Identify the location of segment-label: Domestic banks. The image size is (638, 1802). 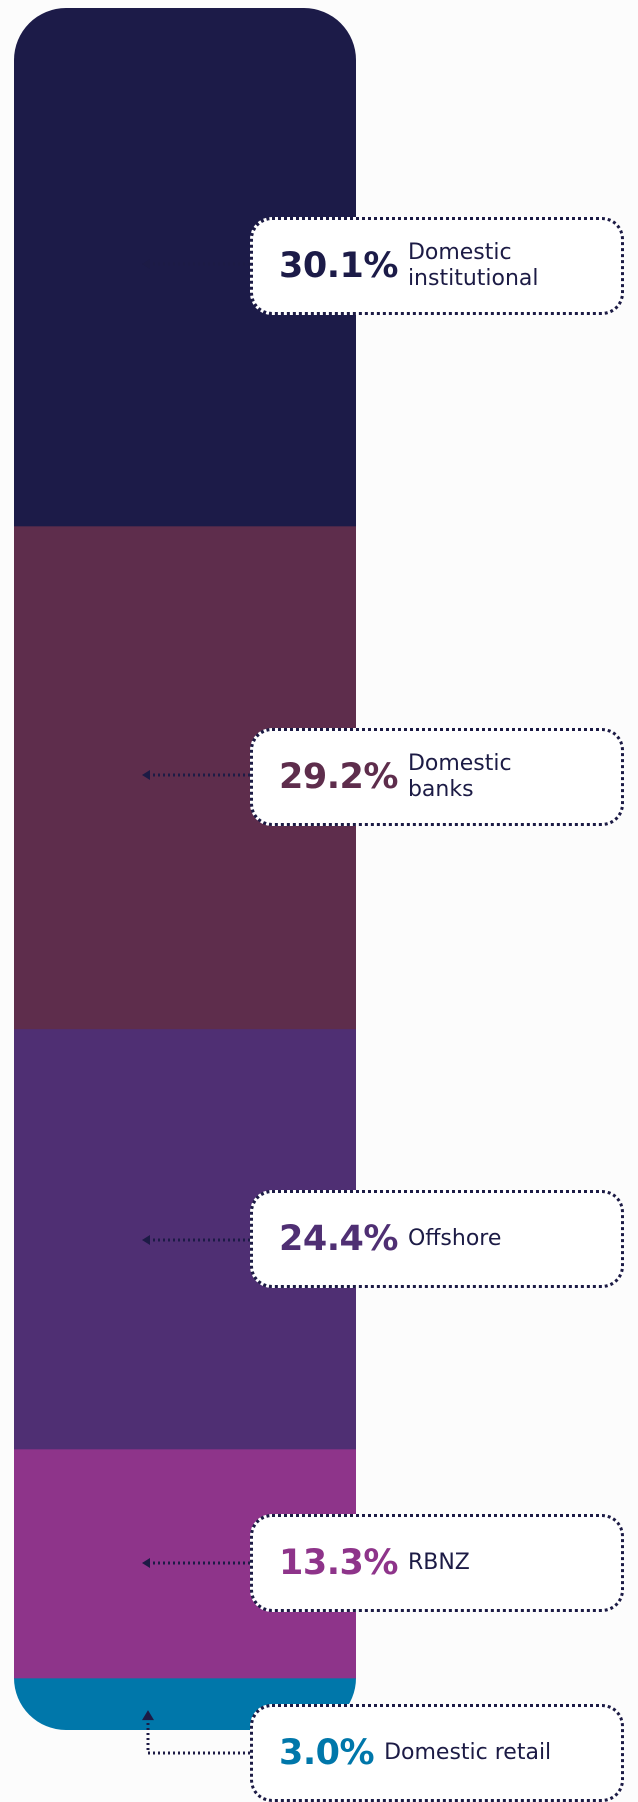
(459, 776).